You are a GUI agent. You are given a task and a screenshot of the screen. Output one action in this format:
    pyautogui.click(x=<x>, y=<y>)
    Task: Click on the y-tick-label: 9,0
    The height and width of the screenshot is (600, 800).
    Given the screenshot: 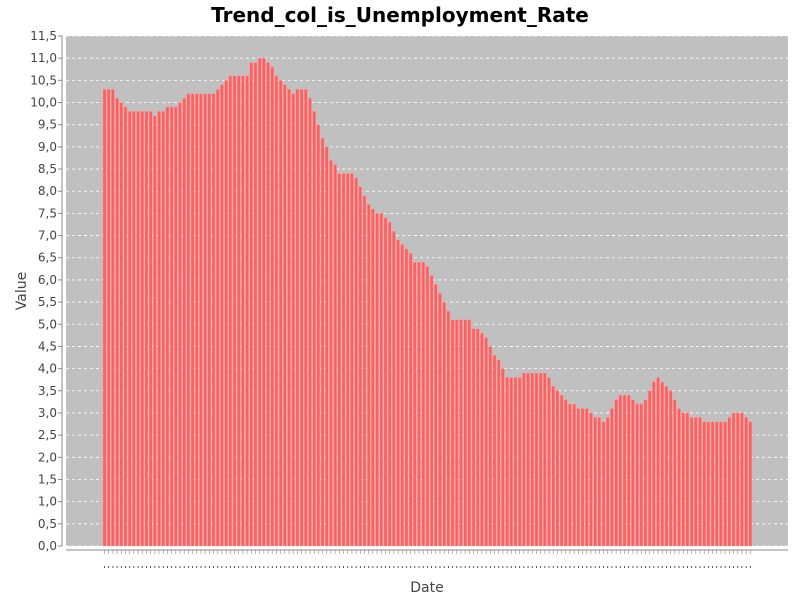 What is the action you would take?
    pyautogui.click(x=47, y=147)
    